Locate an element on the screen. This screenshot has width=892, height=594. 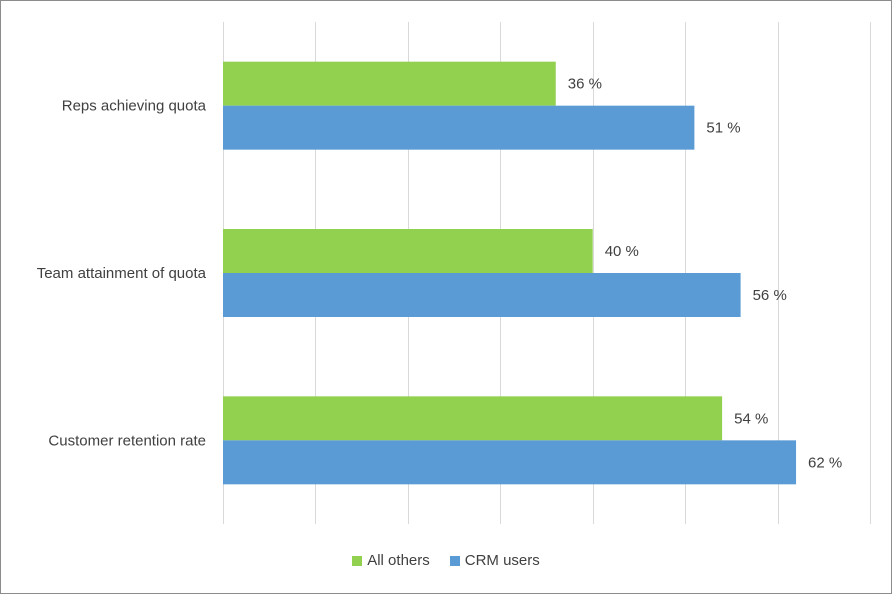
data-label: 62 % is located at coordinates (825, 462).